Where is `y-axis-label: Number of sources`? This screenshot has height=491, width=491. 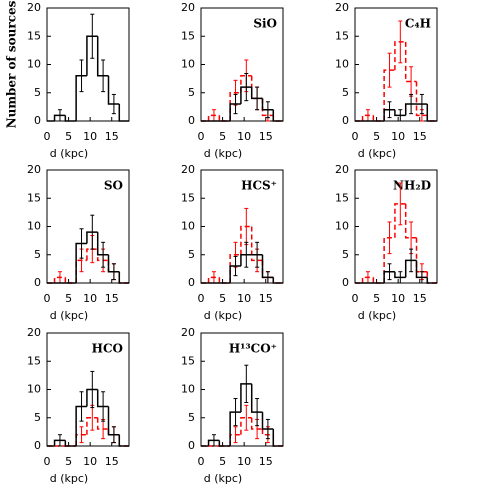
y-axis-label: Number of sources is located at coordinates (12, 64).